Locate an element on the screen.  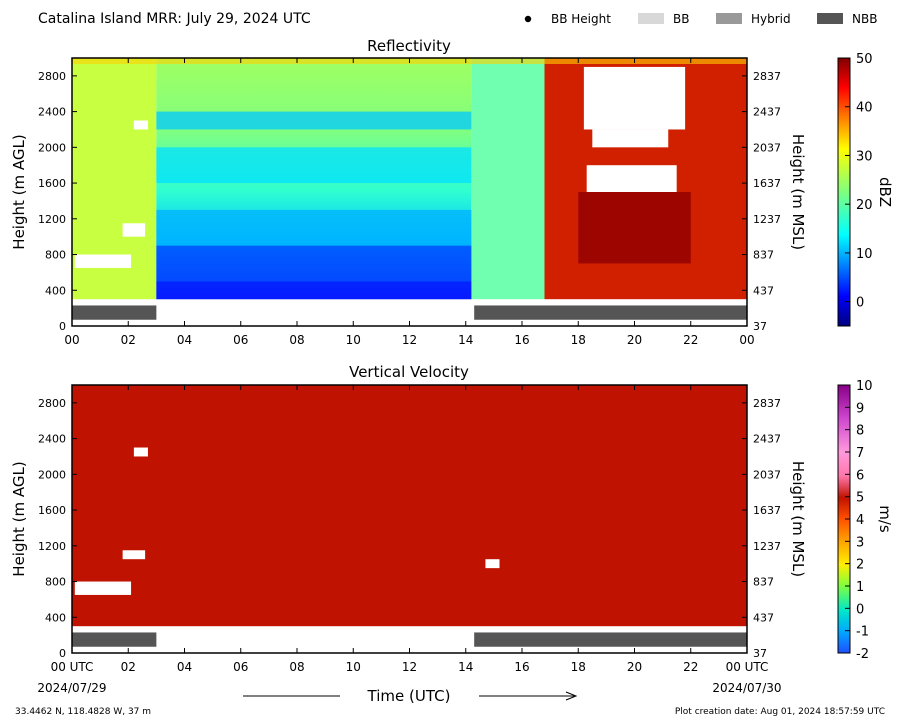
colorbar-tick-label: 7 is located at coordinates (860, 453).